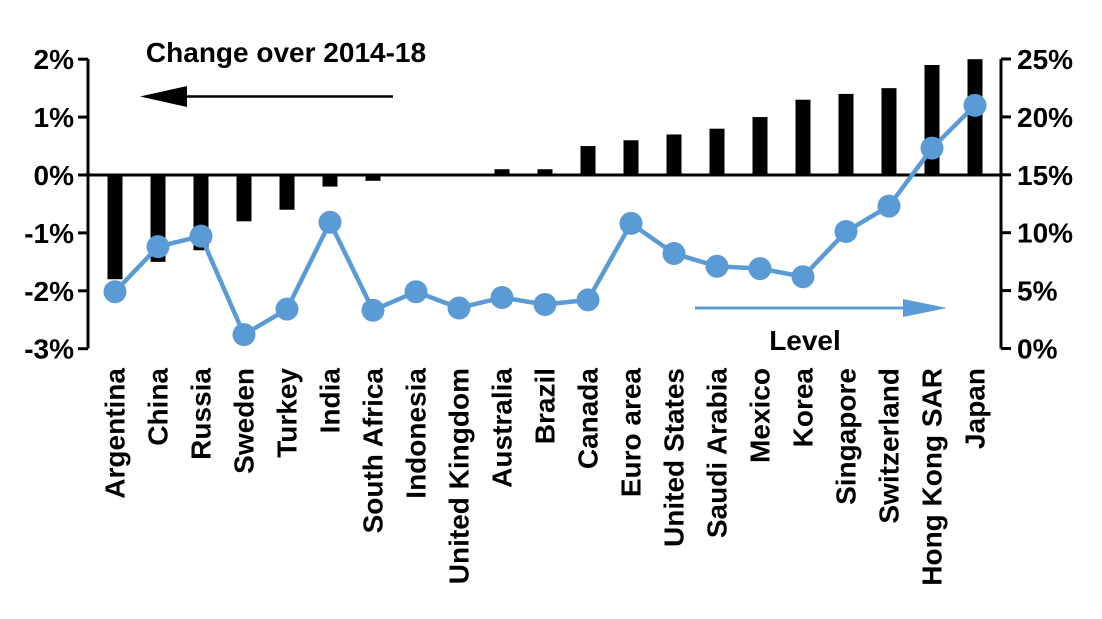 The image size is (1102, 619). What do you see at coordinates (588, 419) in the screenshot?
I see `category-label-canada: Canada` at bounding box center [588, 419].